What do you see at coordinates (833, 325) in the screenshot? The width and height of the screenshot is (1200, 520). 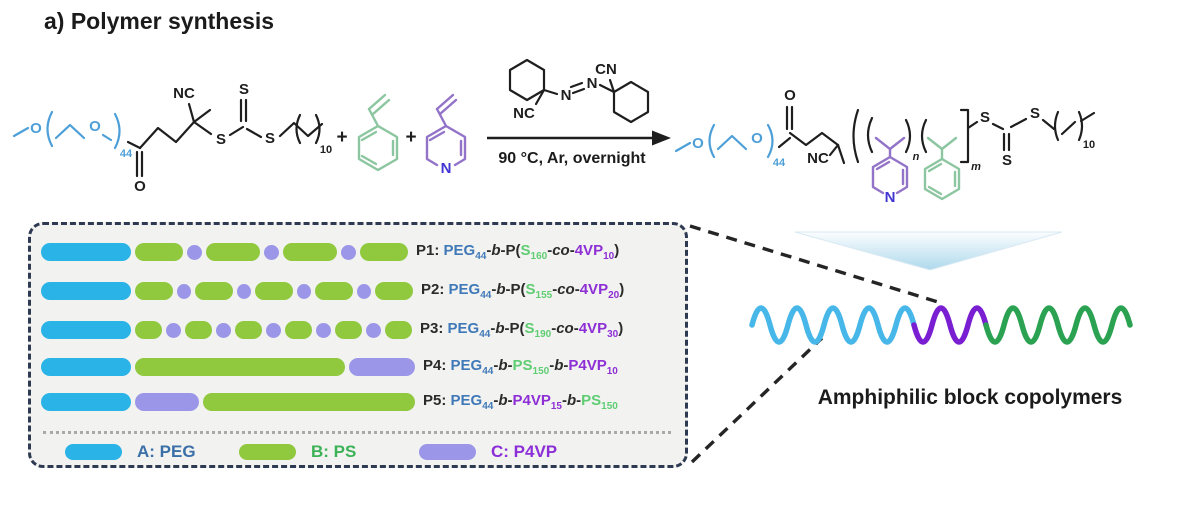 I see `peg-wave` at bounding box center [833, 325].